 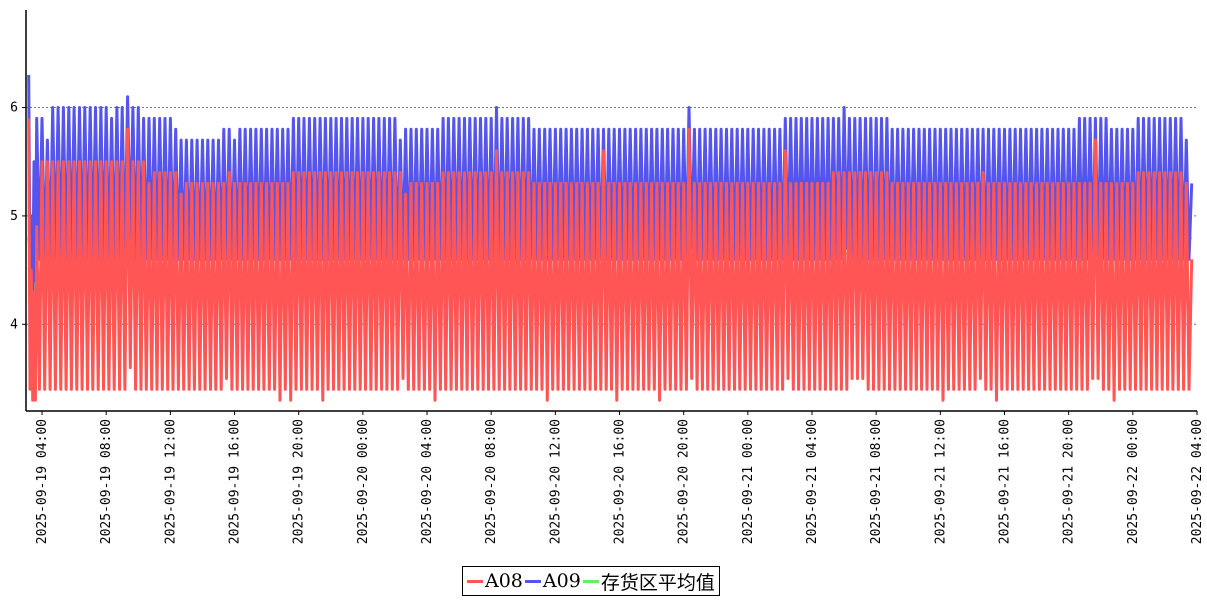 I want to click on x-tick-label: 2025-09-19 20:00, so click(x=299, y=481).